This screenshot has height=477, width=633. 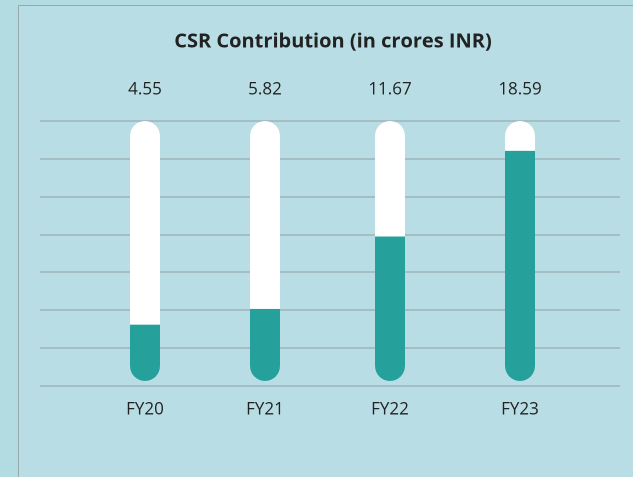 I want to click on x-tick-label: FY20, so click(x=145, y=408).